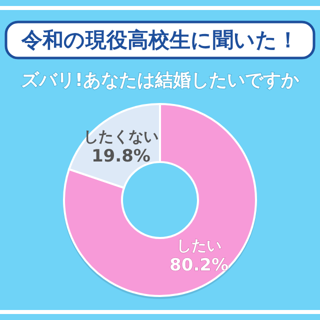  I want to click on chart-subtitle: ズバリ!あなたは結婚したいですか, so click(160, 80).